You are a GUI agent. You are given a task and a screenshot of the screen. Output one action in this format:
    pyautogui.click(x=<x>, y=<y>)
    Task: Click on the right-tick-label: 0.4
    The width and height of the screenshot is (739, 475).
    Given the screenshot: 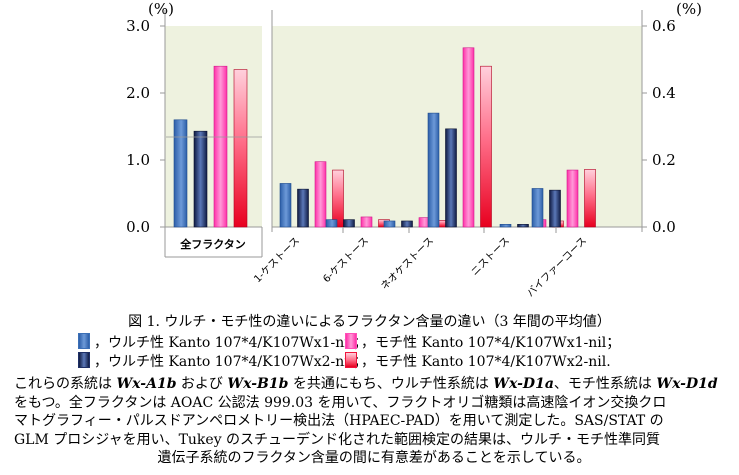 What is the action you would take?
    pyautogui.click(x=664, y=93)
    